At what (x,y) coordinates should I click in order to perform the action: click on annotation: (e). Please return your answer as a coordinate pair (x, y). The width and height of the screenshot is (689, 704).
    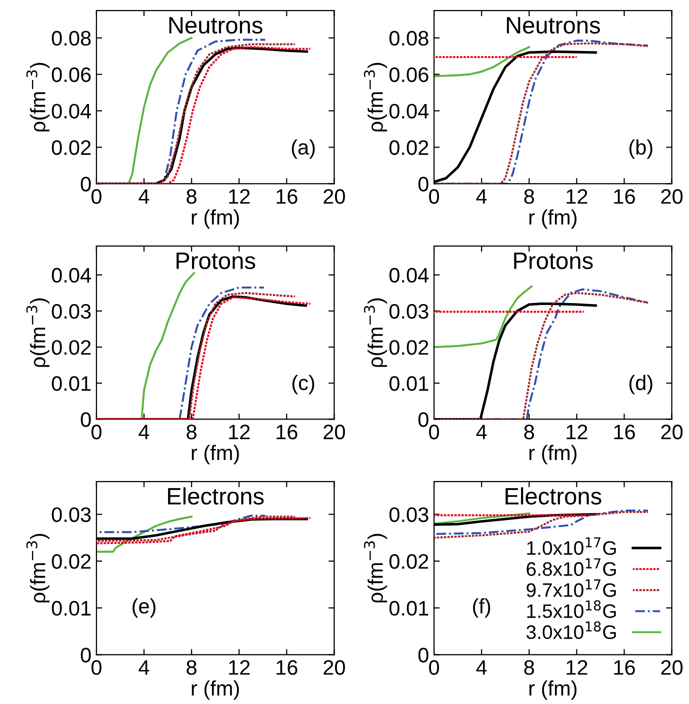
    Looking at the image, I should click on (144, 608).